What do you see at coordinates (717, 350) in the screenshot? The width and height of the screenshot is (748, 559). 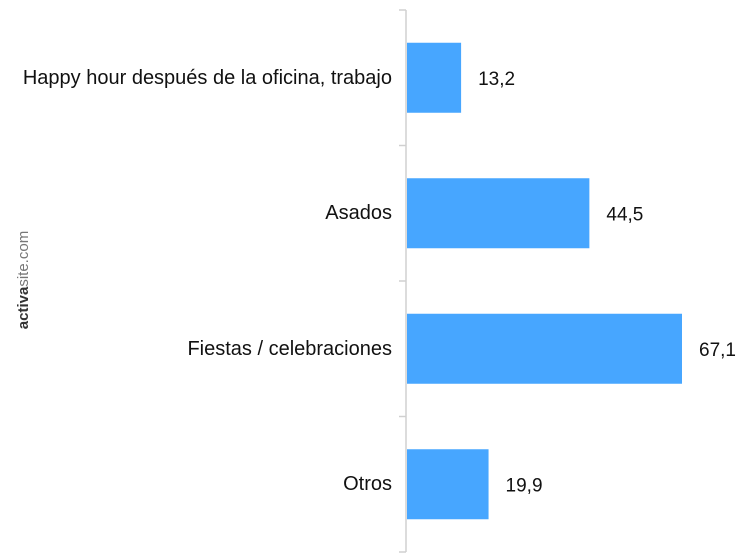 I see `value-label: 67,1` at bounding box center [717, 350].